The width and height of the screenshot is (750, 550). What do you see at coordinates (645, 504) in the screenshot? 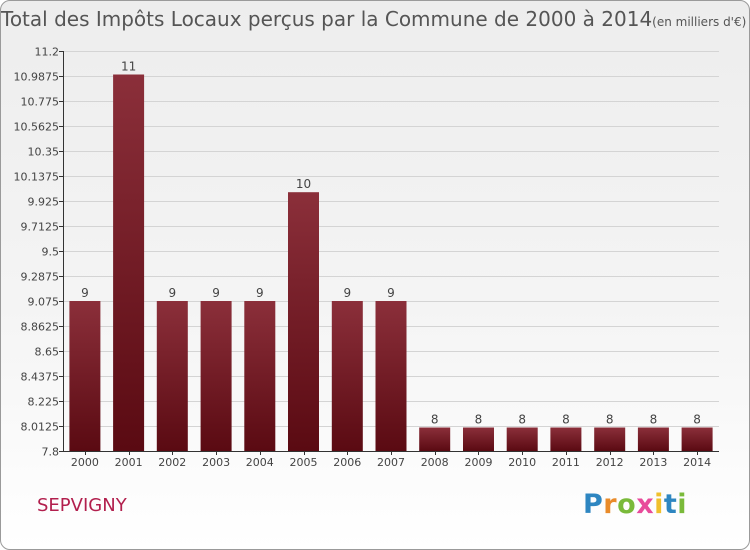
I see `logo-letter: x` at bounding box center [645, 504].